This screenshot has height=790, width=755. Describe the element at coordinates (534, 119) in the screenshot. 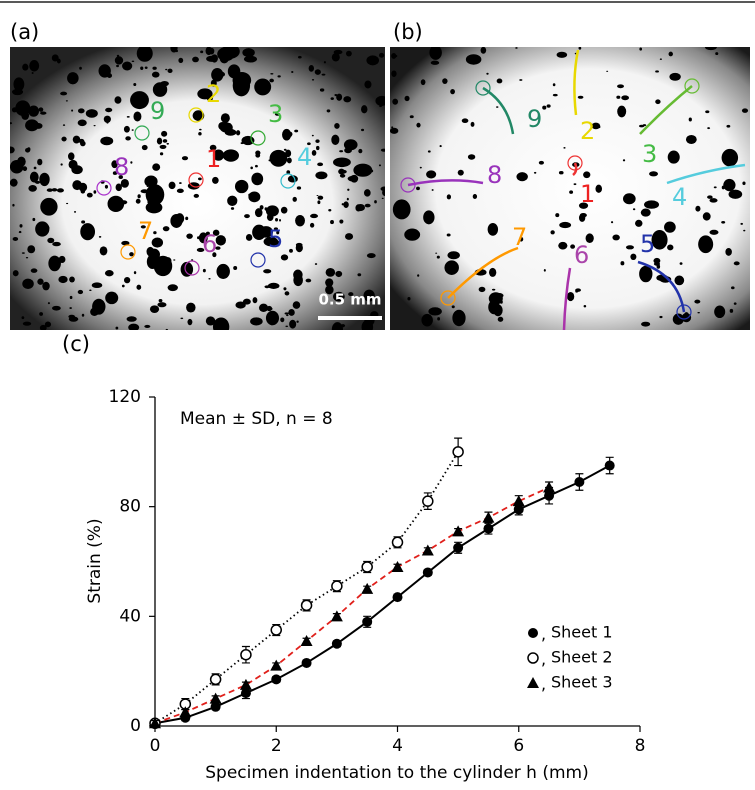

I see `marker-number: 9` at that location.